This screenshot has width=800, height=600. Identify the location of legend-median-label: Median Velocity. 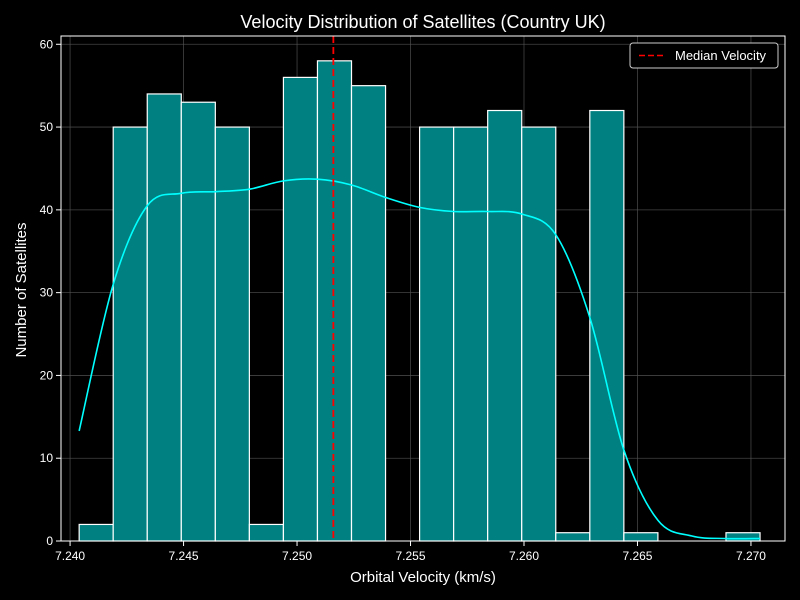
(721, 55).